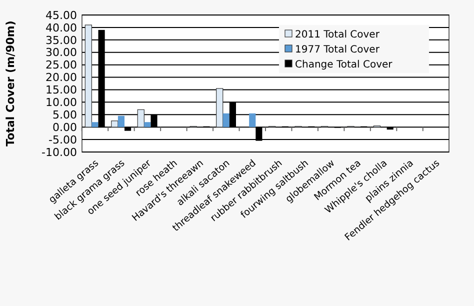  I want to click on y-tick-label: 30.00, so click(61, 53).